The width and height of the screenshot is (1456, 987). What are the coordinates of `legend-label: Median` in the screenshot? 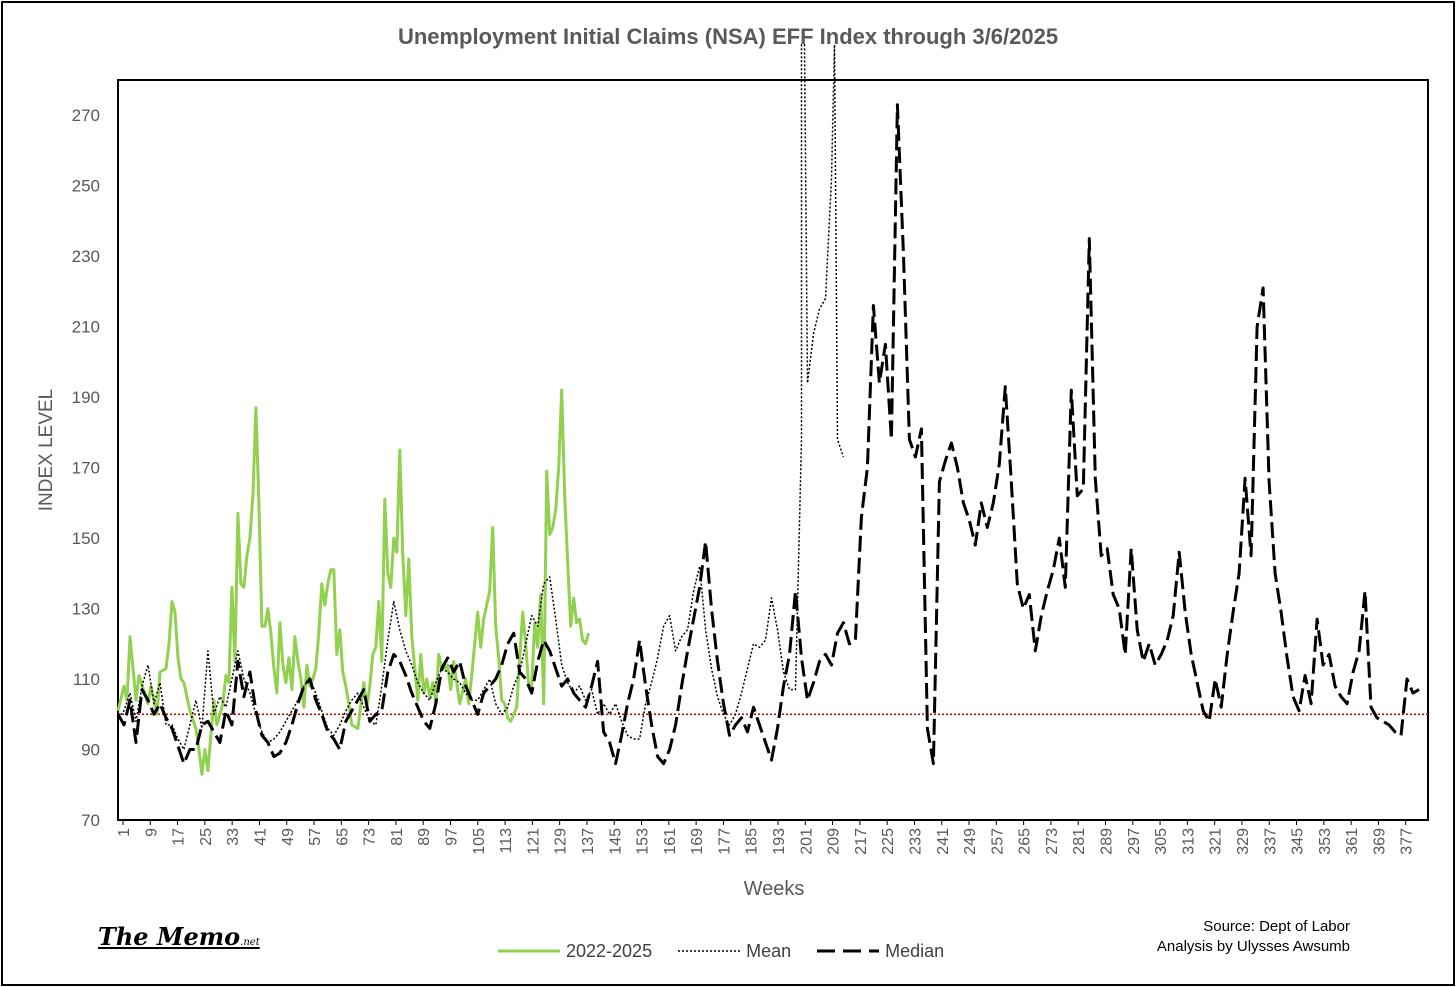 It's located at (915, 950).